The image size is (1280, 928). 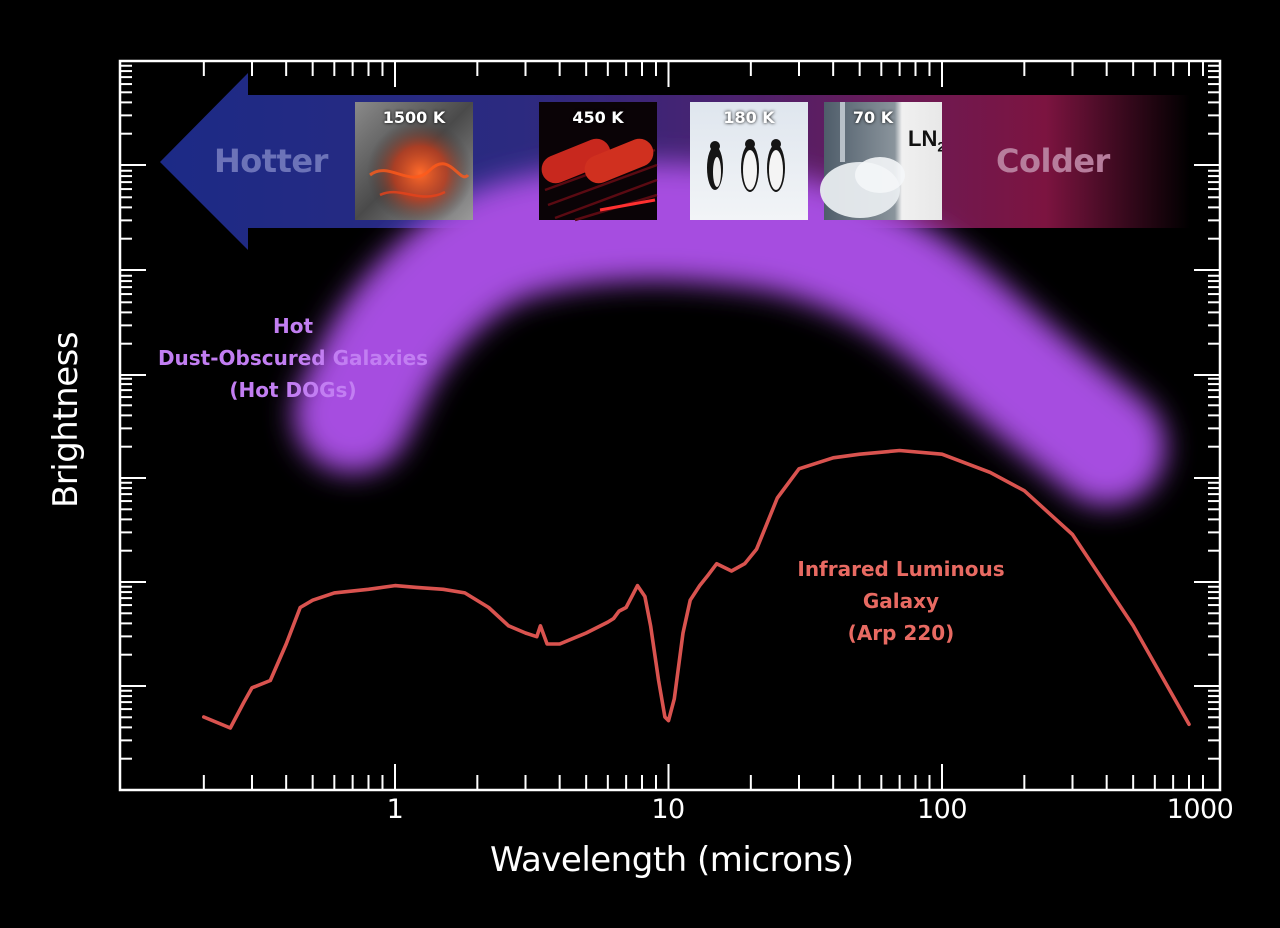 I want to click on temp-label-70k: 70 K, so click(x=873, y=117).